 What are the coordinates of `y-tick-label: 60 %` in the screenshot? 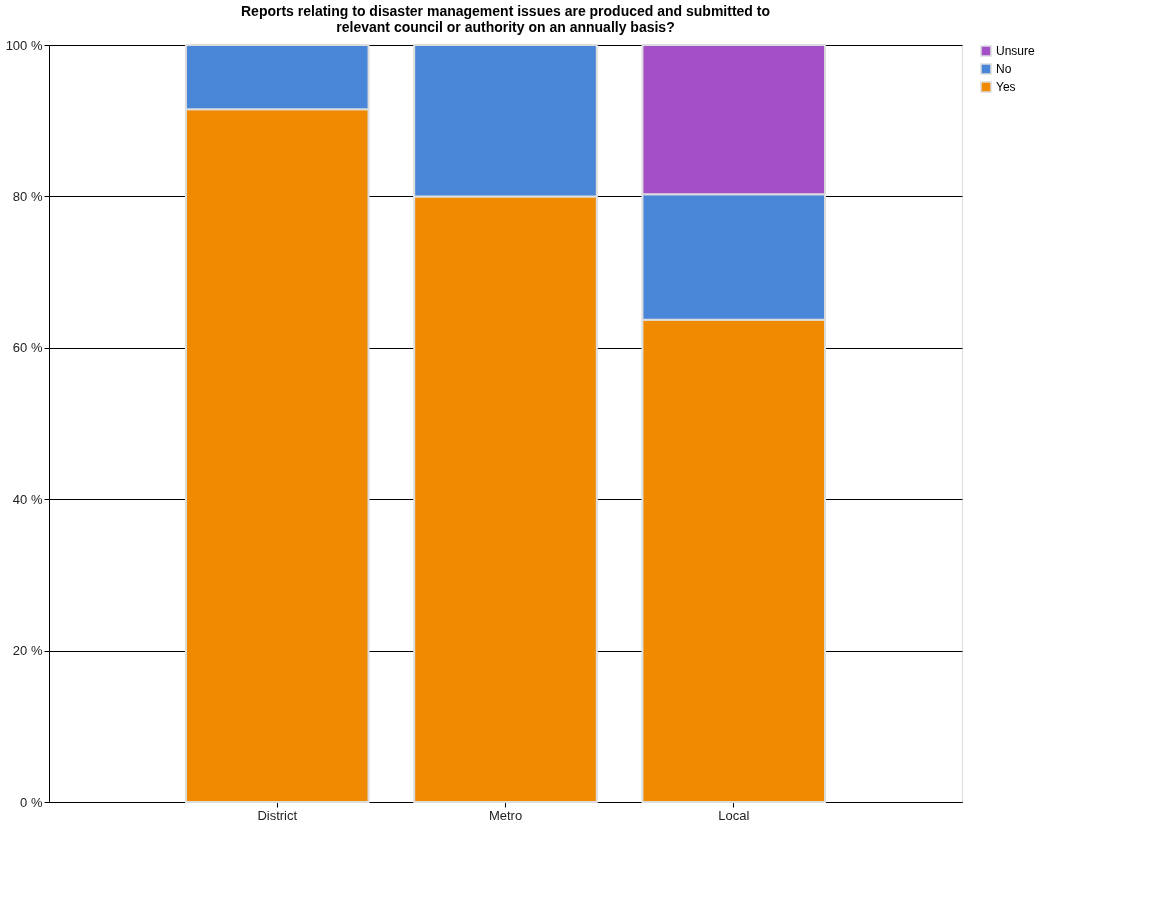 It's located at (27, 348).